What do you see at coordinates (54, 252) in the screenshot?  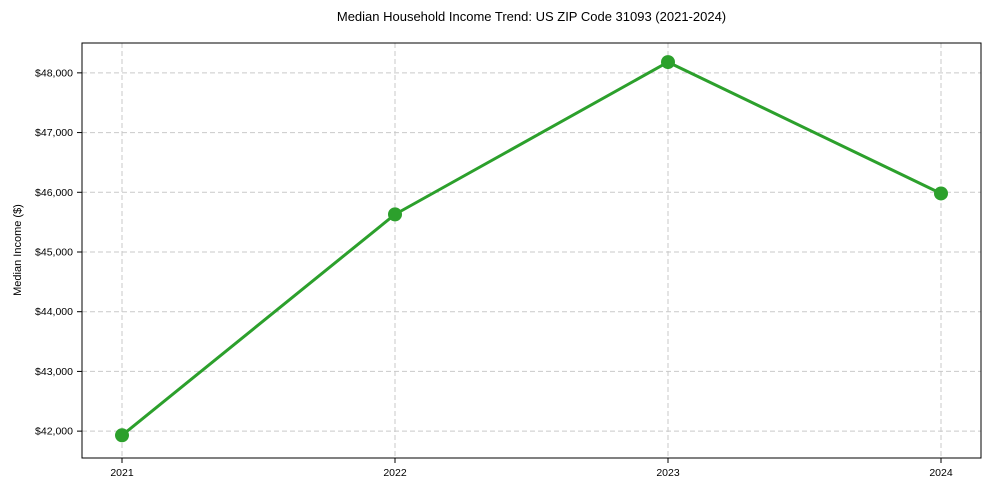 I see `y-tick-label: $45,000` at bounding box center [54, 252].